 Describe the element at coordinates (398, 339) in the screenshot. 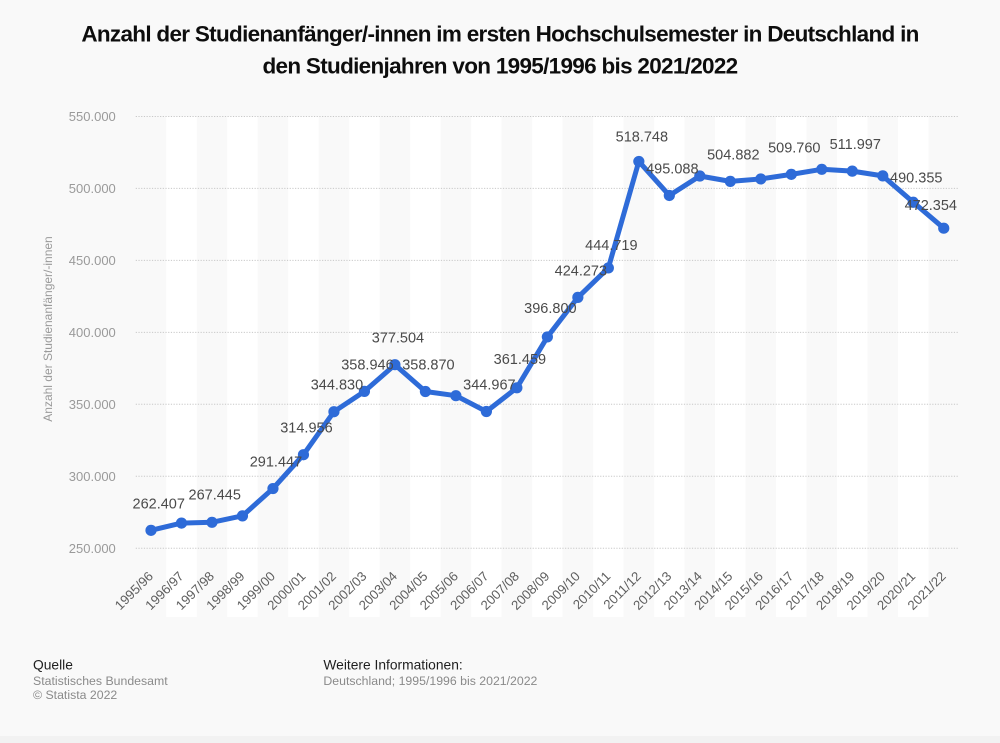

I see `svg-text: 377.504` at that location.